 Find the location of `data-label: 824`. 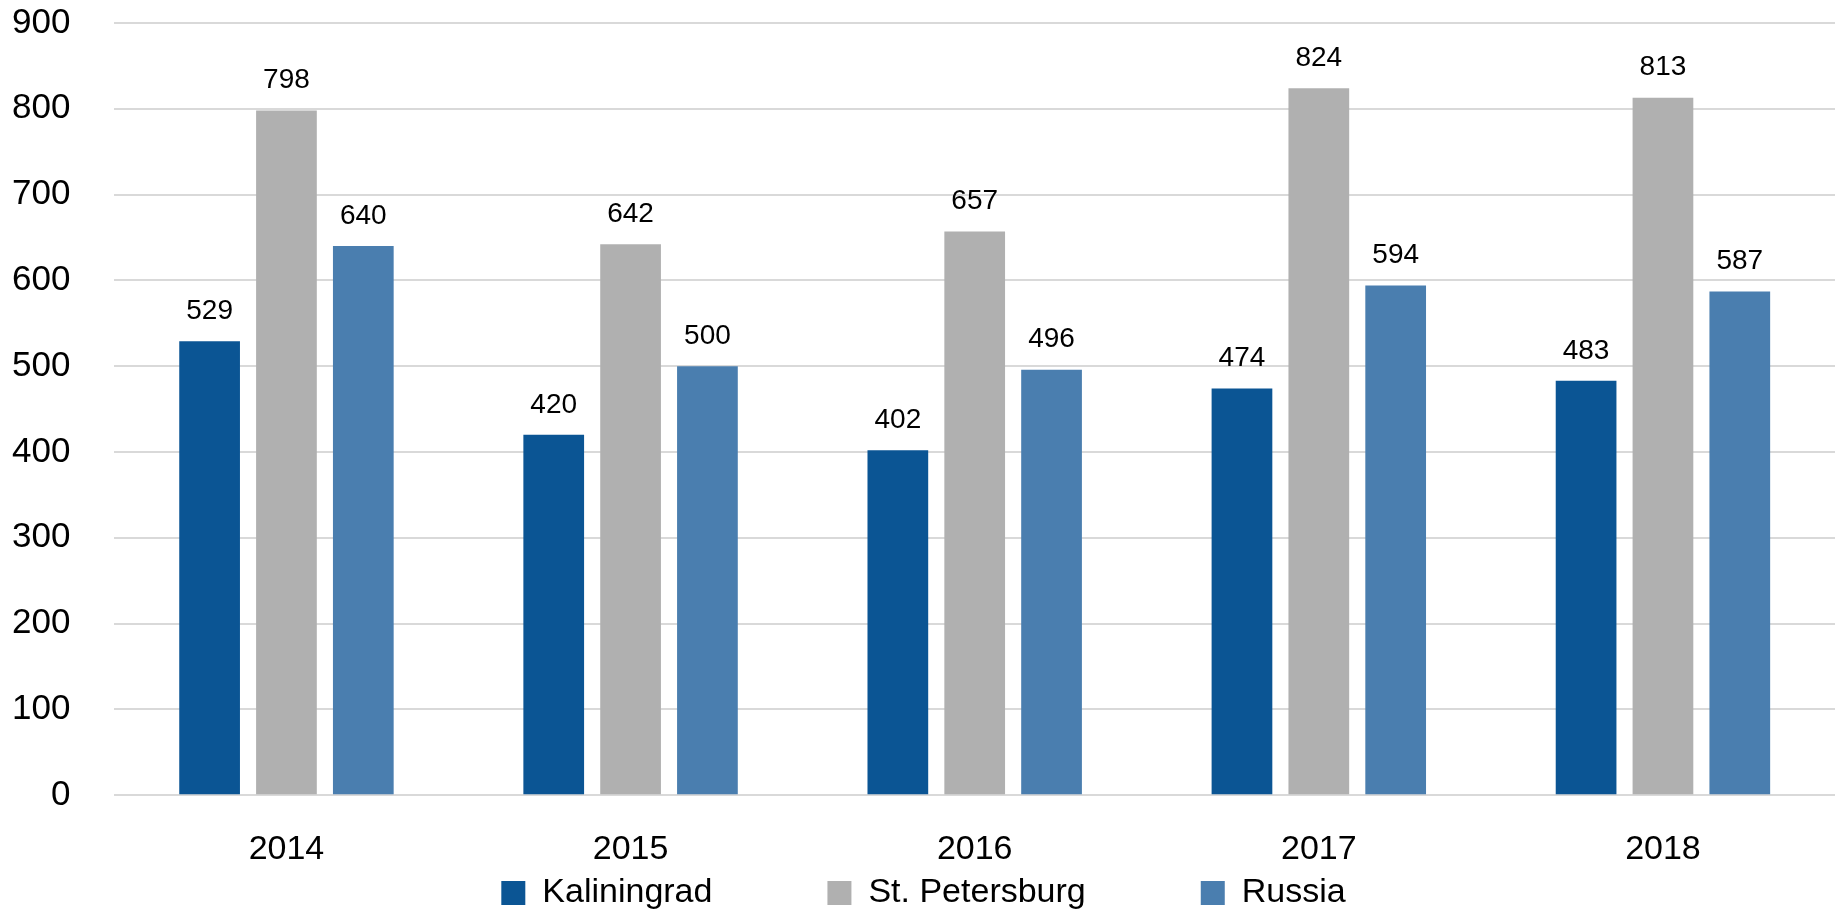

data-label: 824 is located at coordinates (1319, 56).